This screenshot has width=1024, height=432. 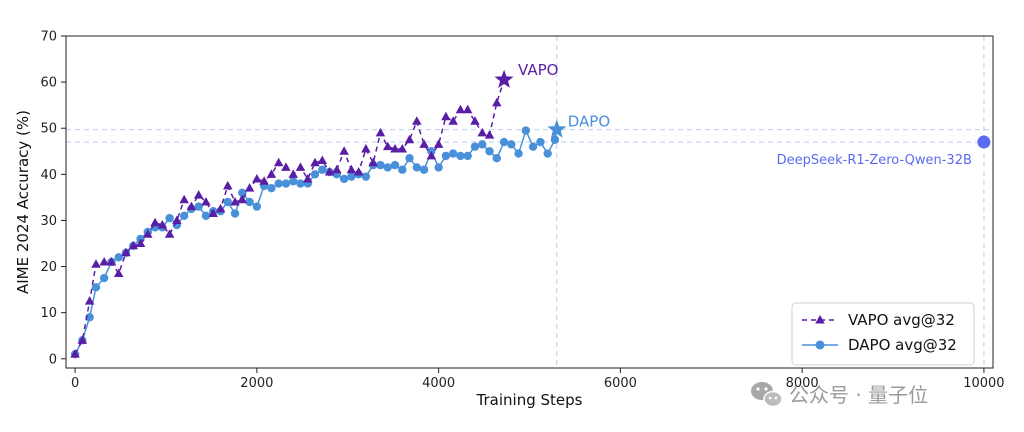 What do you see at coordinates (820, 345) in the screenshot?
I see `legend-marker-dapo` at bounding box center [820, 345].